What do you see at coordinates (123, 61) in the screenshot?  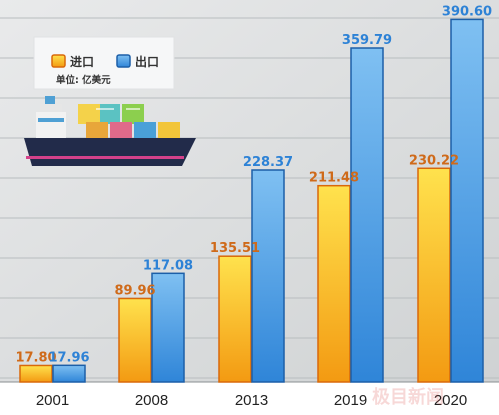 I see `legend-swatch-export` at bounding box center [123, 61].